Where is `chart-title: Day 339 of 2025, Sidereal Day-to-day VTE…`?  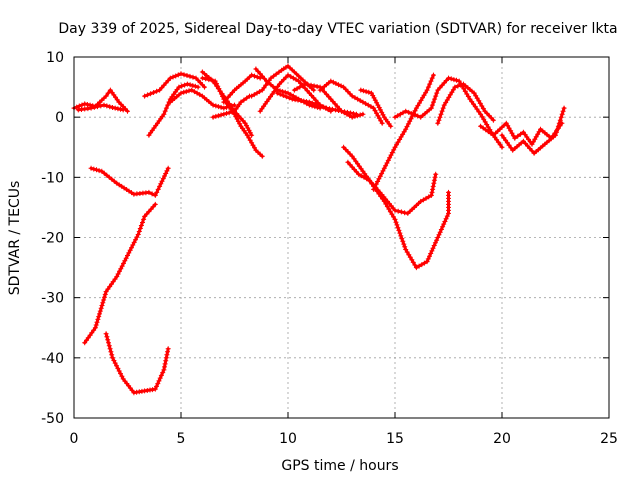
chart-title: Day 339 of 2025, Sidereal Day-to-day VTE… is located at coordinates (337, 29).